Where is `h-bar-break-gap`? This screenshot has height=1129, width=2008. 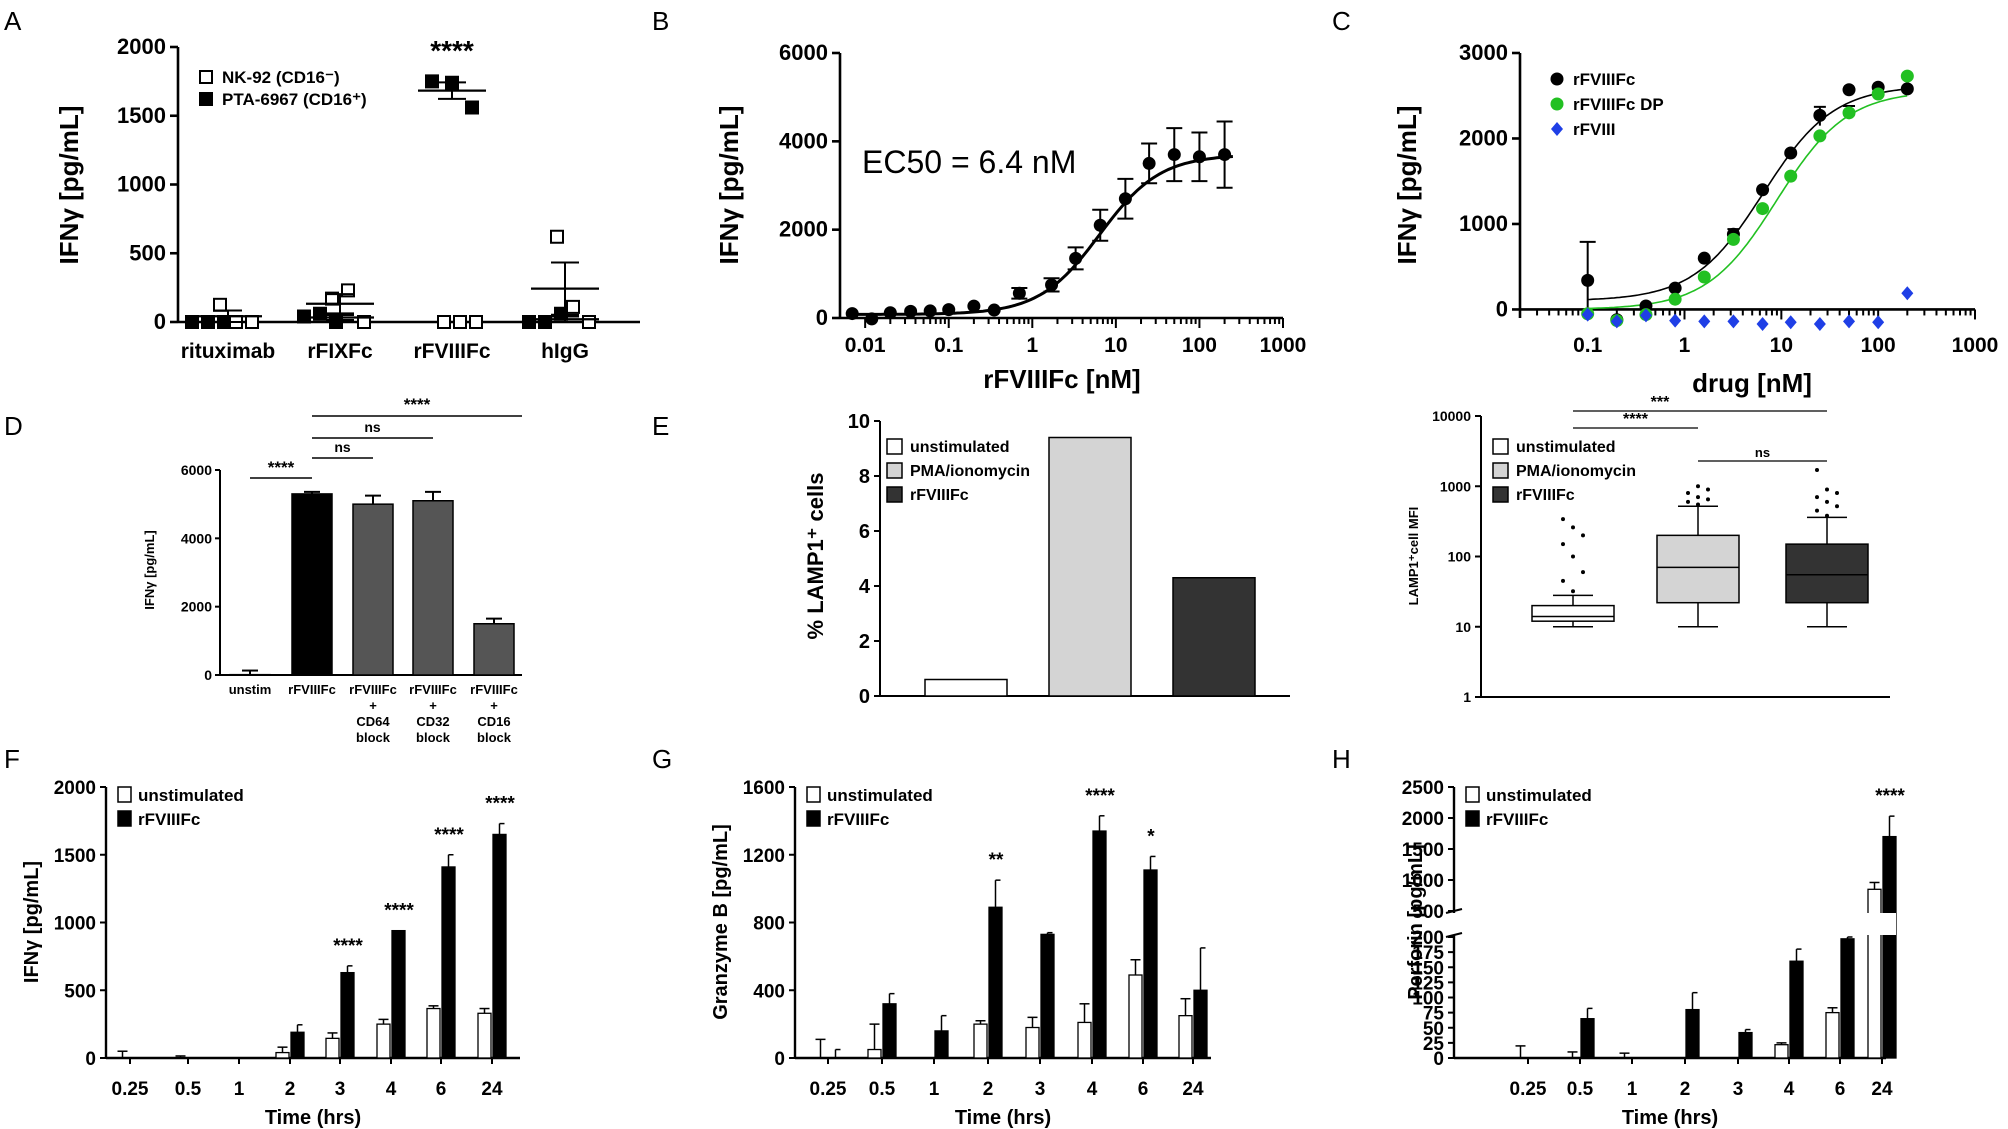 h-bar-break-gap is located at coordinates (1881, 924).